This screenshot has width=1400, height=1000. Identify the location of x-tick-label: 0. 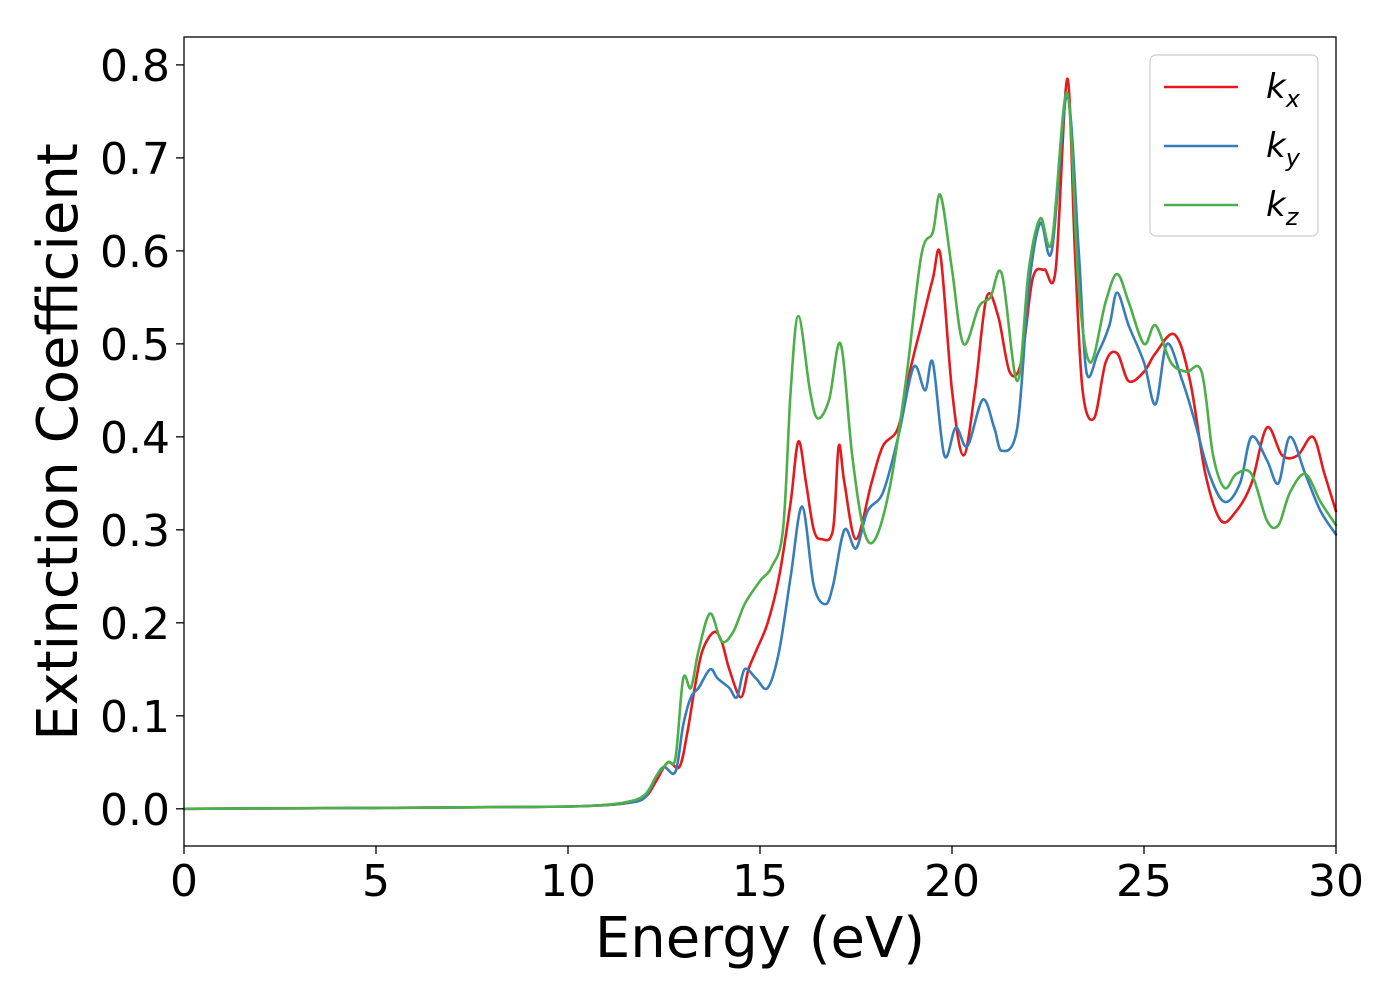
(184, 881).